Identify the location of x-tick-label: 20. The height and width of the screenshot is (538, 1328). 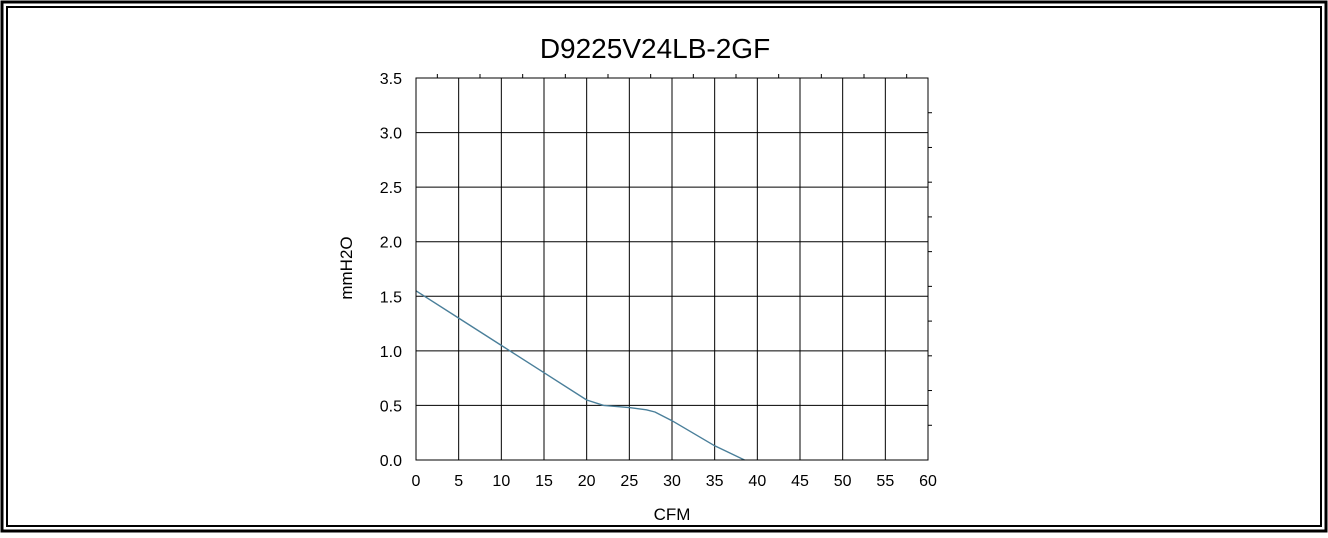
(587, 481).